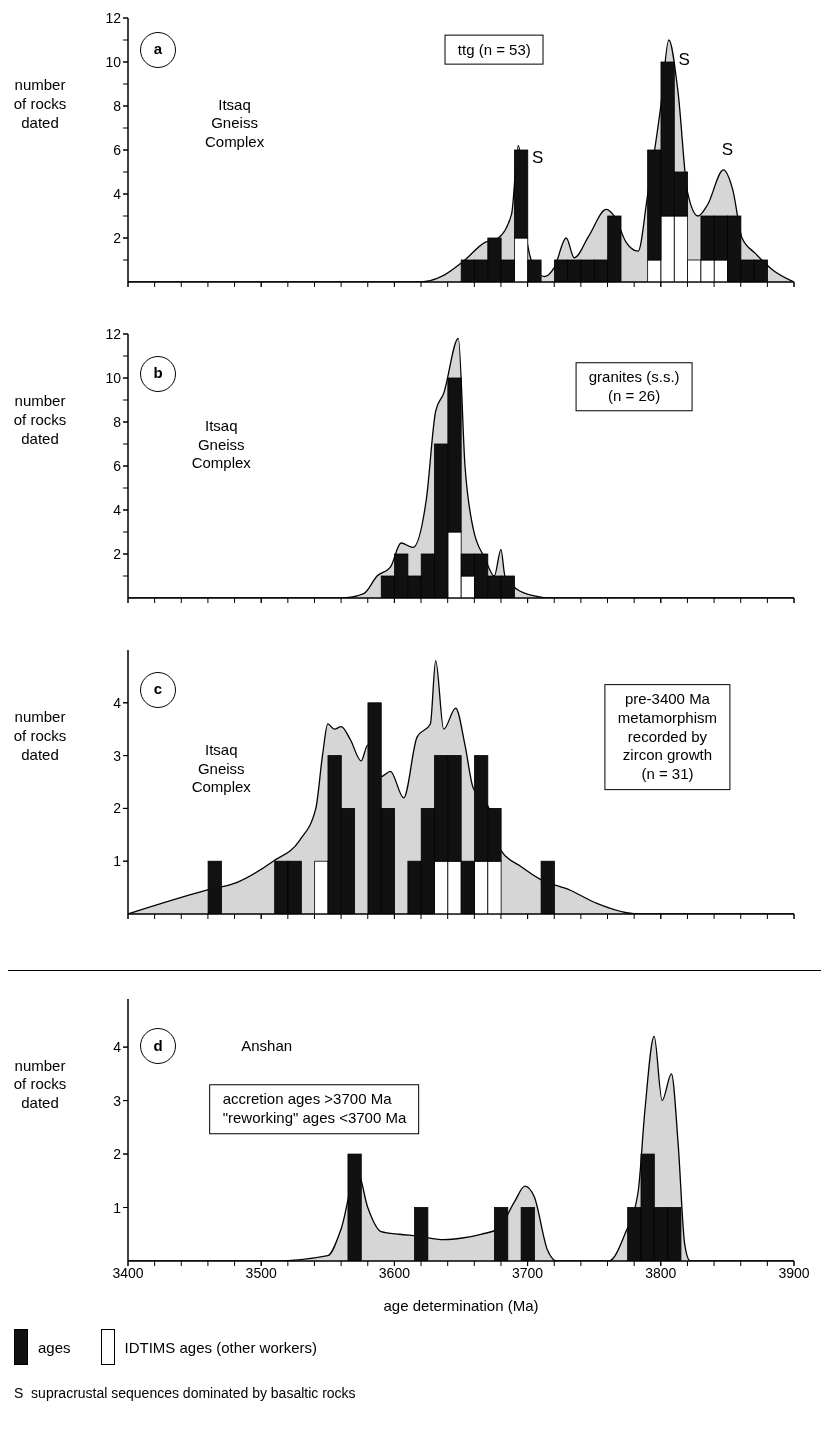 The height and width of the screenshot is (1446, 821). Describe the element at coordinates (794, 1272) in the screenshot. I see `x-tick-label: 3900` at that location.